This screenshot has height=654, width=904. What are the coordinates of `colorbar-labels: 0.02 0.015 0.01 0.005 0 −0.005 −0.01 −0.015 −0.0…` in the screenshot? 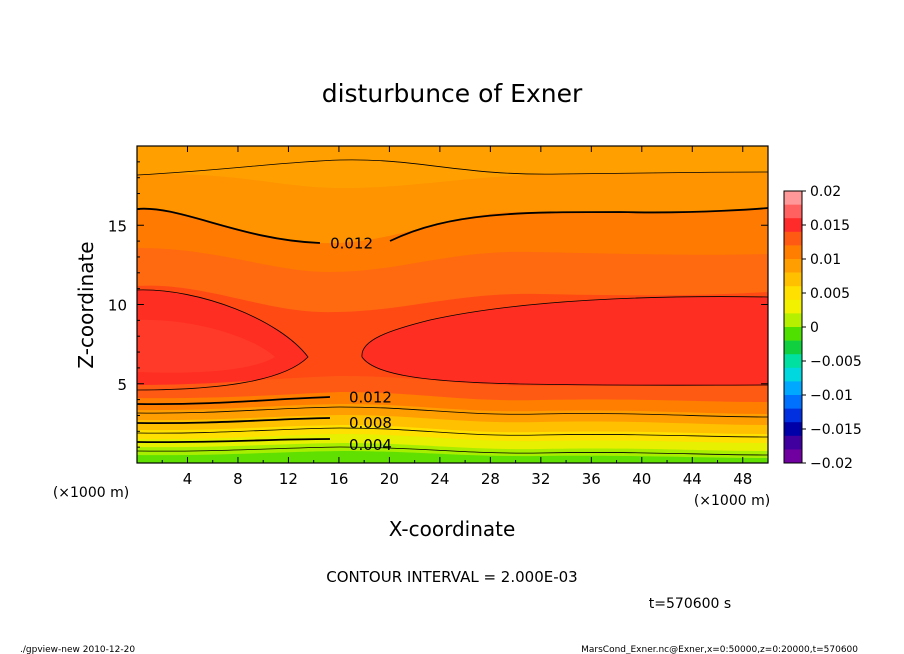 It's located at (832, 328).